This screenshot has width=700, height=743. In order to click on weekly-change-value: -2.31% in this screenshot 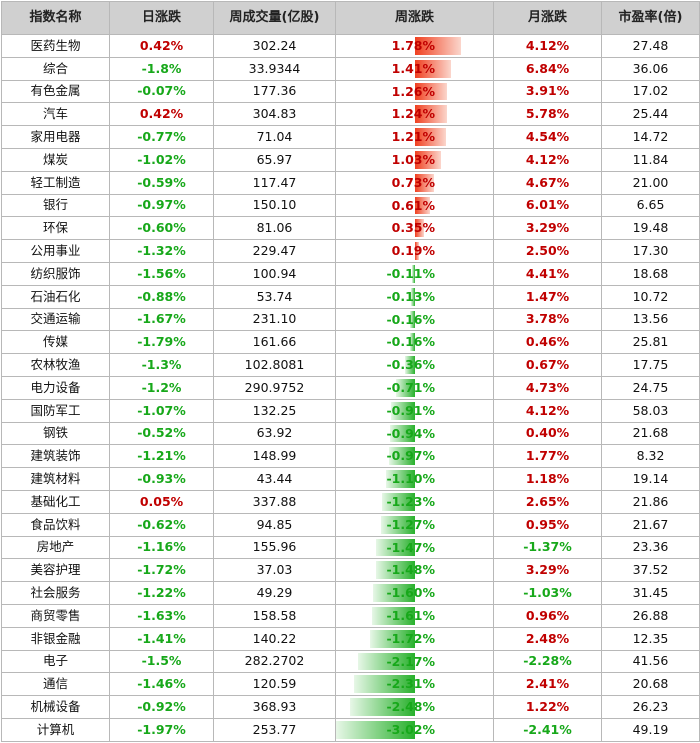, I will do `click(410, 684)`.